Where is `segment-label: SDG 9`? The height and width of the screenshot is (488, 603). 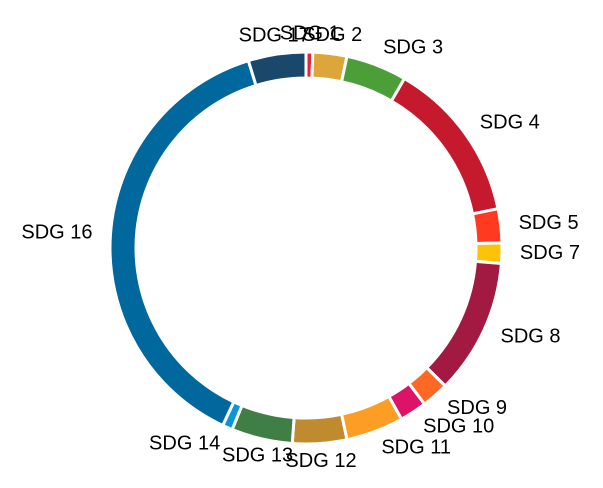
segment-label: SDG 9 is located at coordinates (477, 408).